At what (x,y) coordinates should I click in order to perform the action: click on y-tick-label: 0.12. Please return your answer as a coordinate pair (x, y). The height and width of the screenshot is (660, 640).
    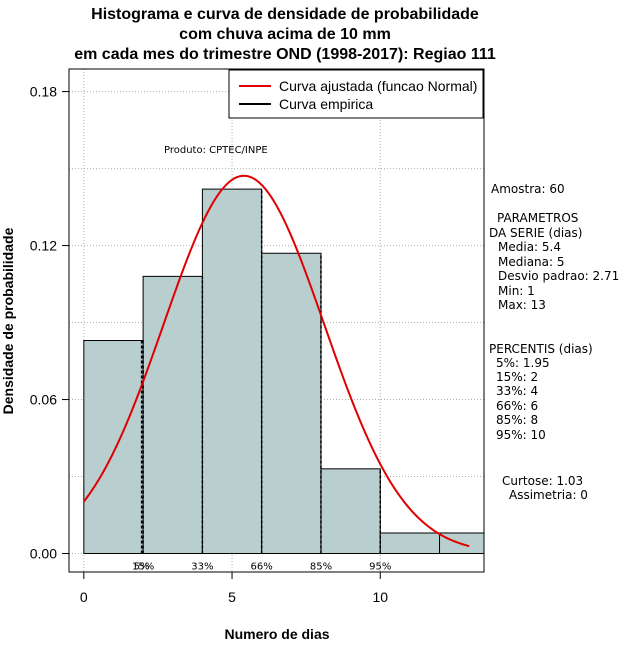
    Looking at the image, I should click on (43, 246).